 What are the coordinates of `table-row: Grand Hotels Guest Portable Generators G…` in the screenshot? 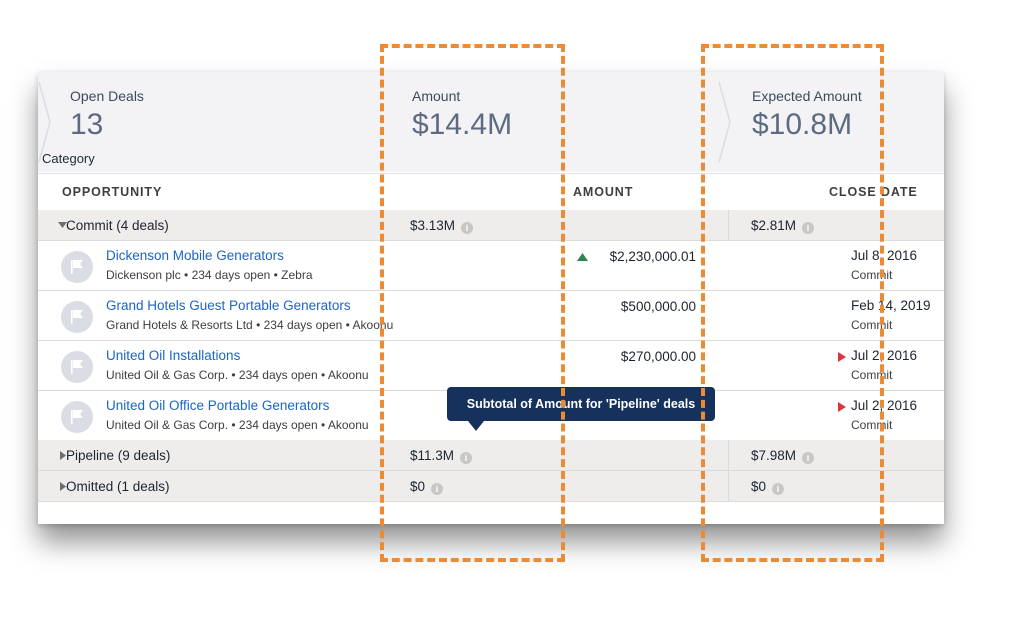 It's located at (491, 316).